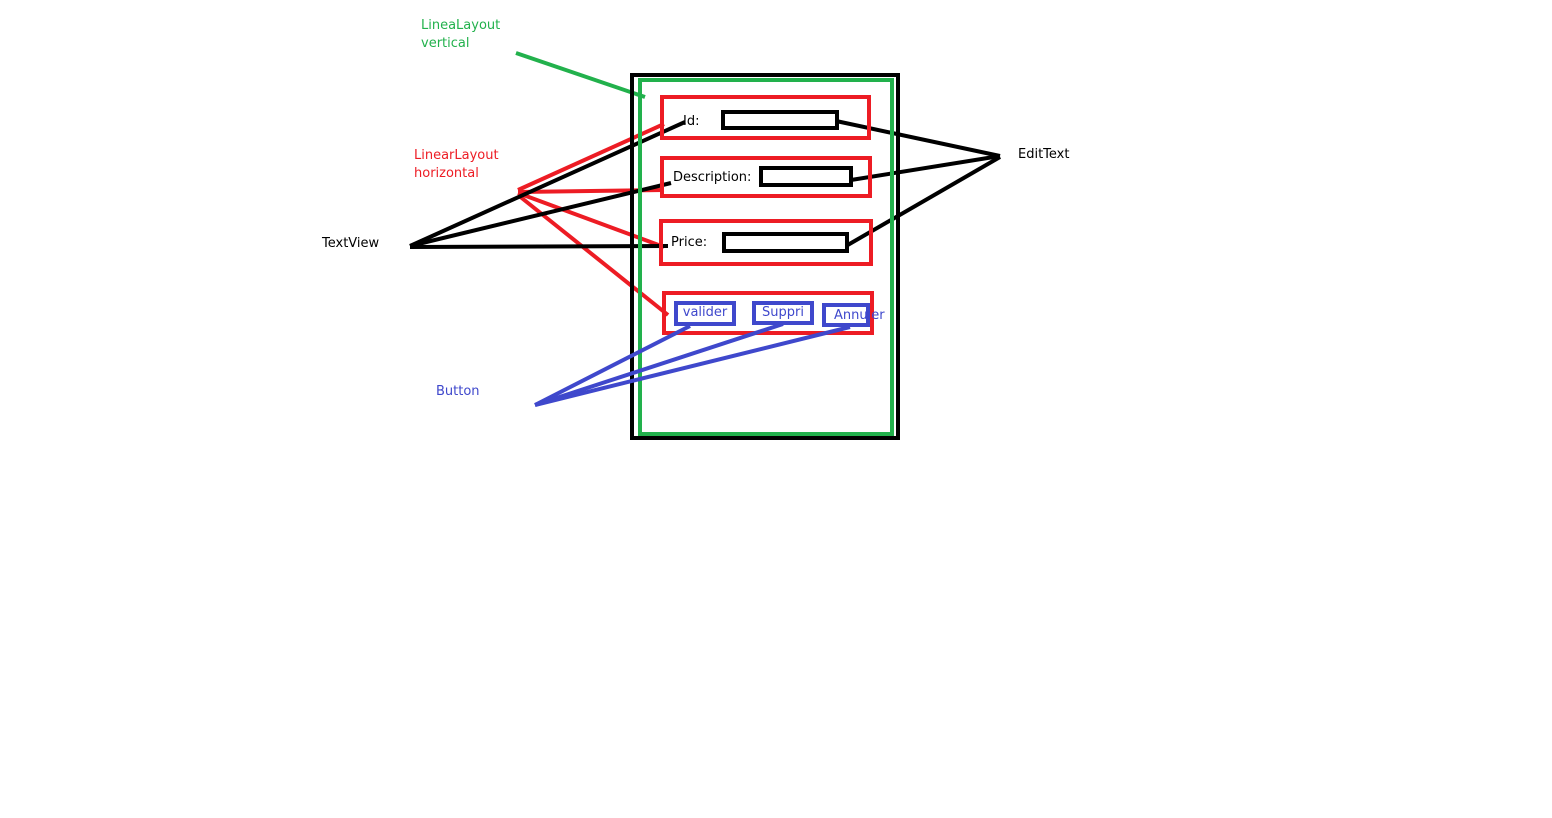 Image resolution: width=1552 pixels, height=818 pixels. I want to click on description-edittext, so click(806, 176).